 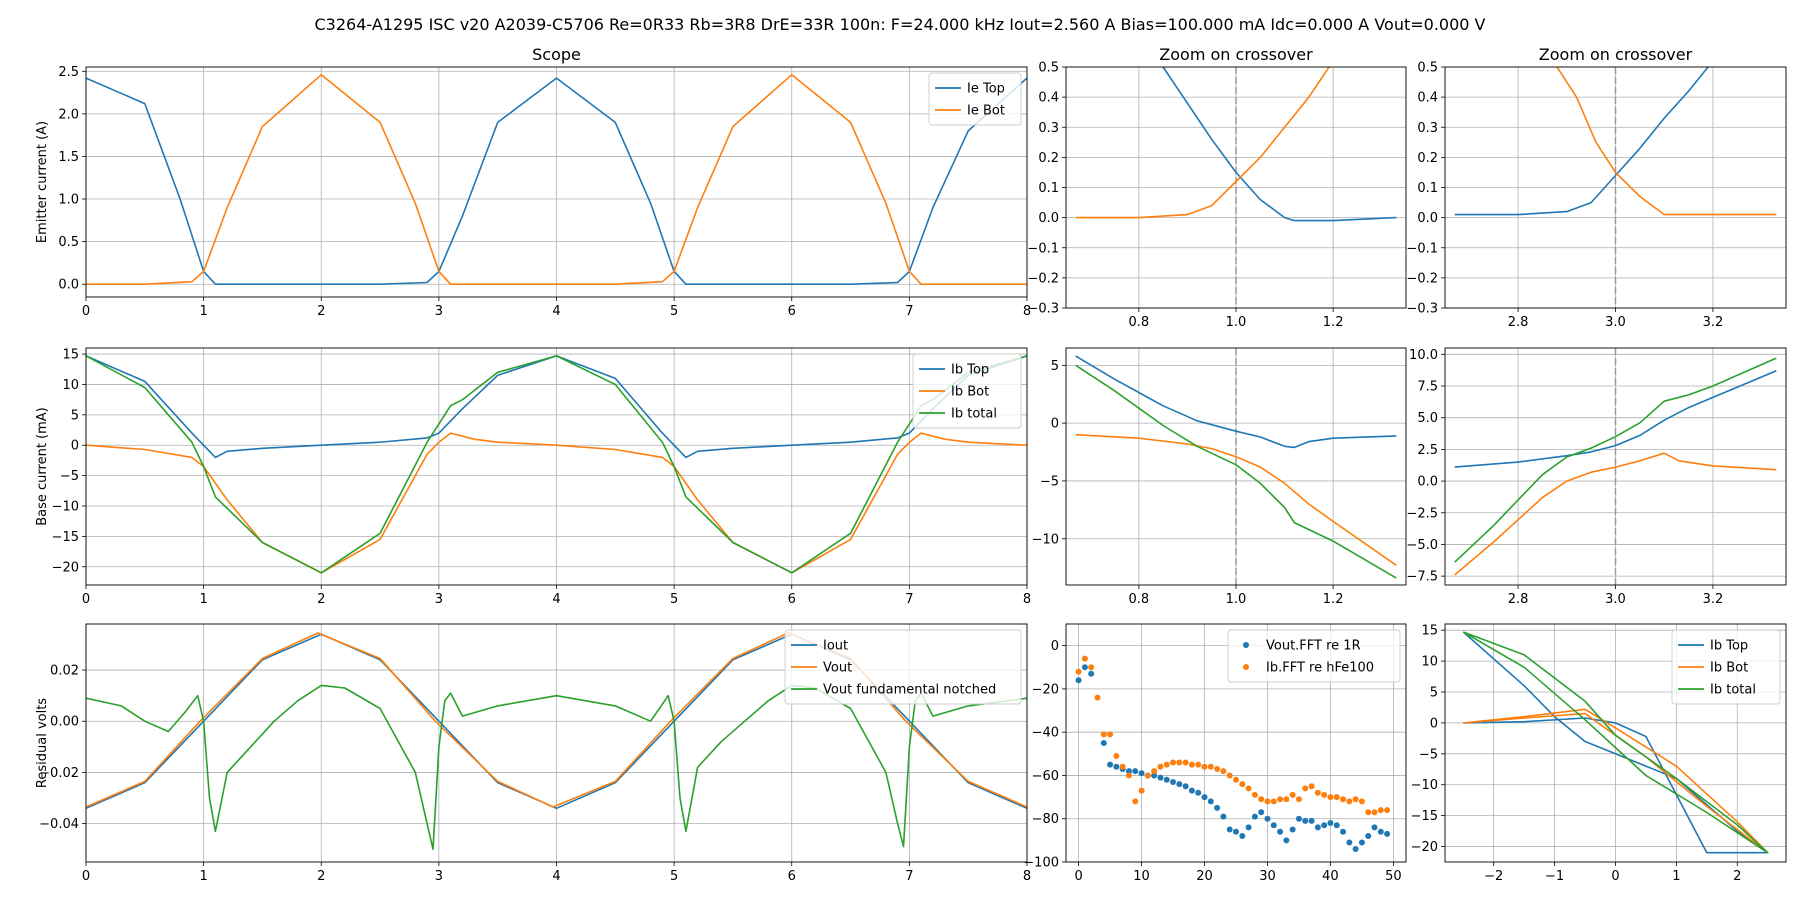 I want to click on x-tick-label: 6, so click(x=792, y=311).